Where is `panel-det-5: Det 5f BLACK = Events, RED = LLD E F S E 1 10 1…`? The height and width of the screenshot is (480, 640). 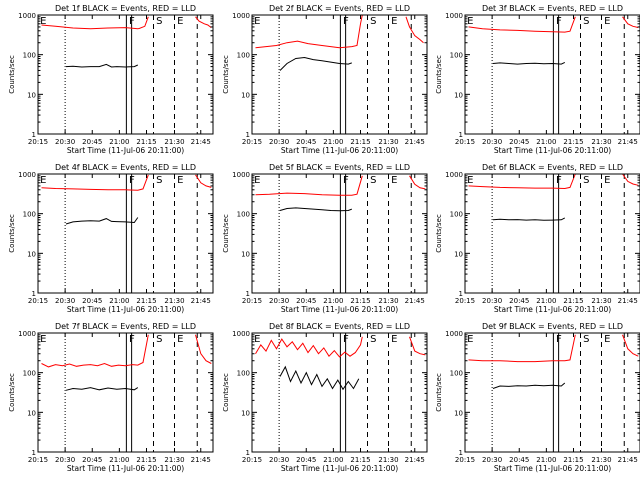 panel-det-5: Det 5f BLACK = Events, RED = LLD E F S E 1 10 1… is located at coordinates (325, 238).